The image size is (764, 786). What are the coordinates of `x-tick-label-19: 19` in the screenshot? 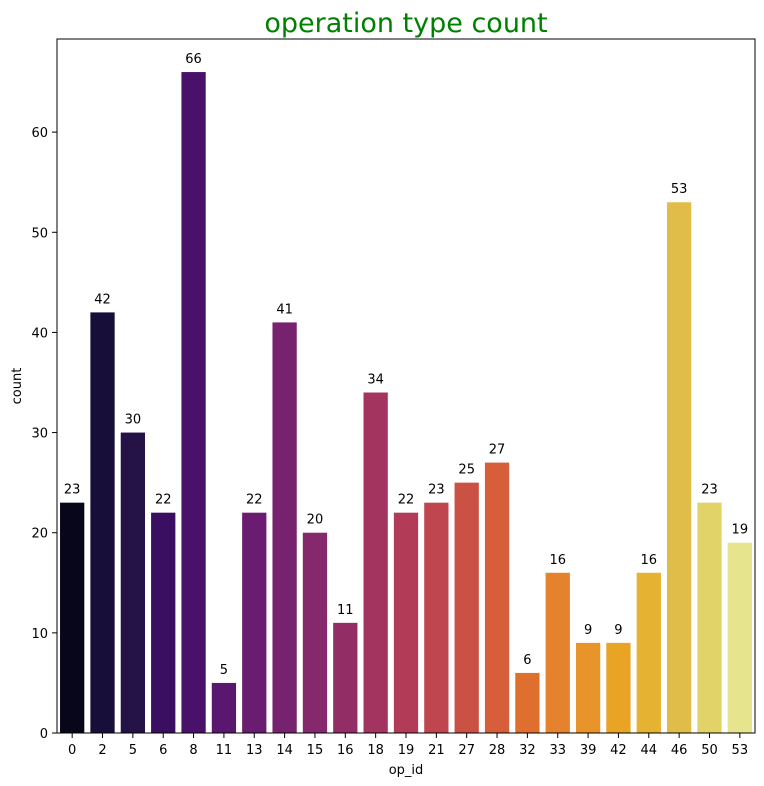 It's located at (406, 750).